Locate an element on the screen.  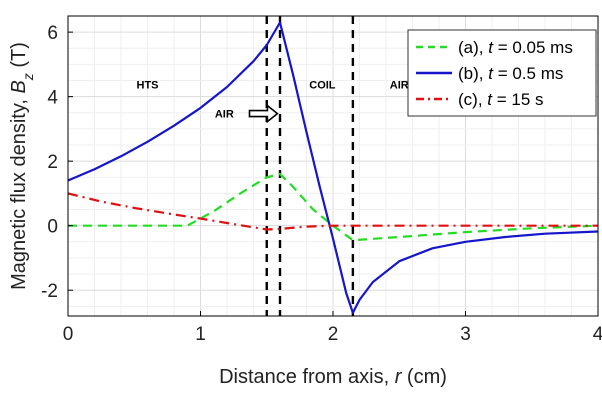
x-axis-label: Distance from axis, r (cm) is located at coordinates (333, 377).